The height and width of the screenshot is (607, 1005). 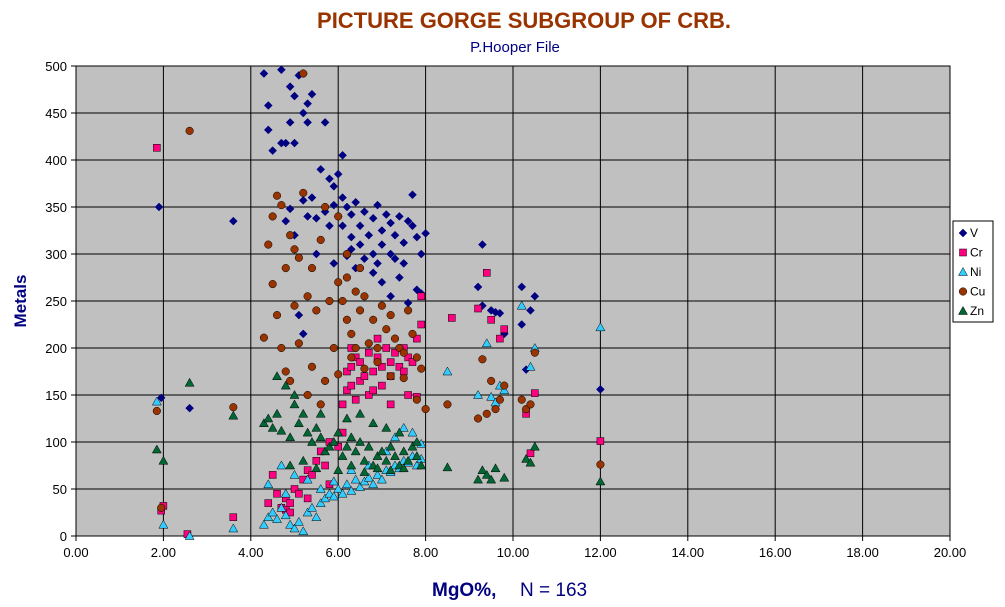 I want to click on x-tick-label: 2.00, so click(x=163, y=552).